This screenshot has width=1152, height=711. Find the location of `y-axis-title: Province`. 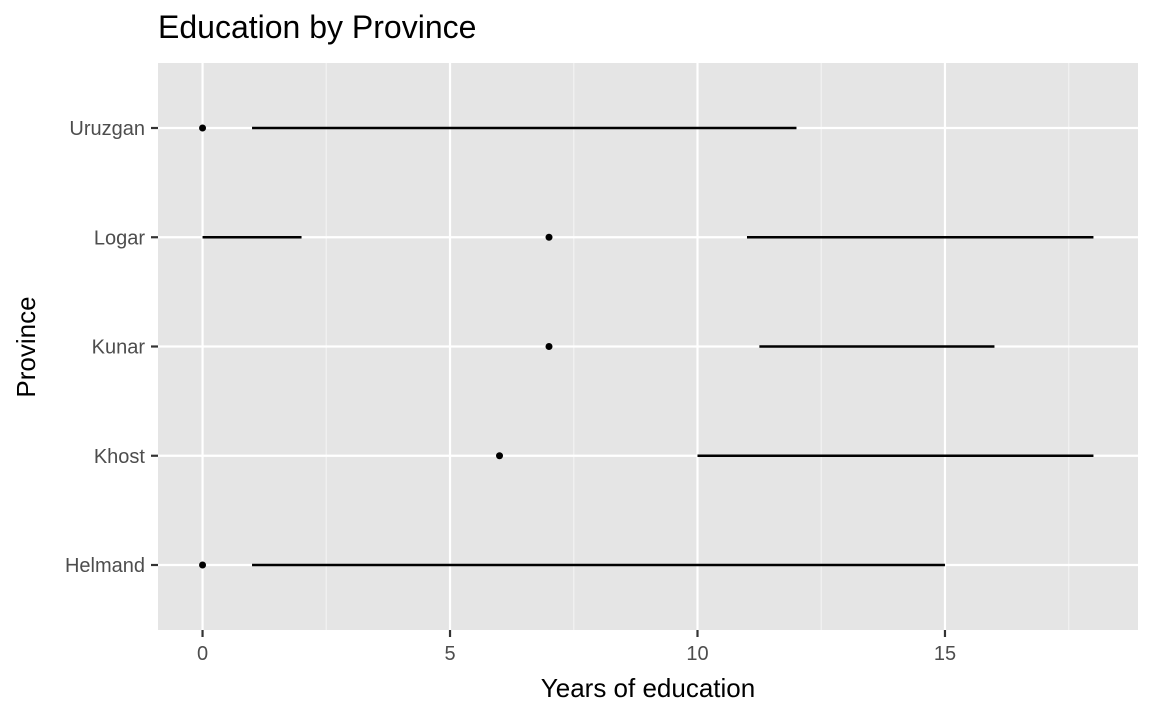

y-axis-title: Province is located at coordinates (26, 346).